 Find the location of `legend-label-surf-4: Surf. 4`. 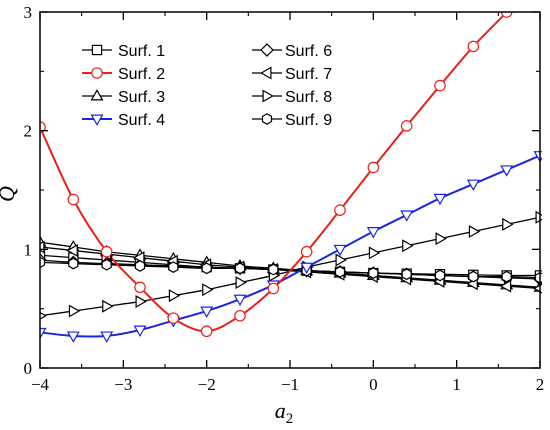

legend-label-surf-4: Surf. 4 is located at coordinates (141, 120).